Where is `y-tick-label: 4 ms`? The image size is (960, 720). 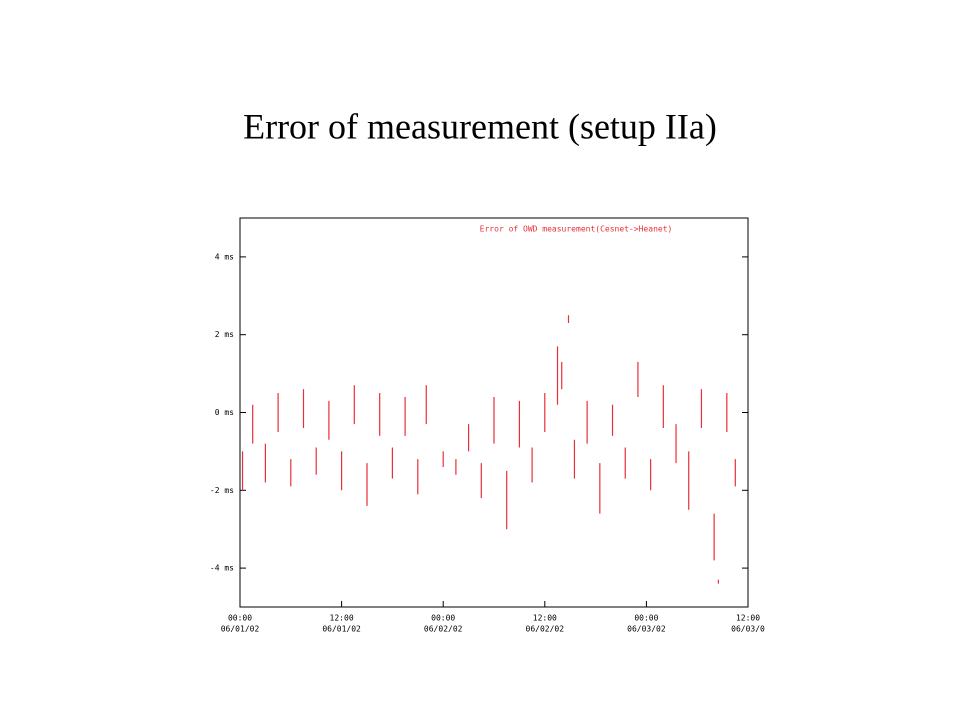 y-tick-label: 4 ms is located at coordinates (224, 256).